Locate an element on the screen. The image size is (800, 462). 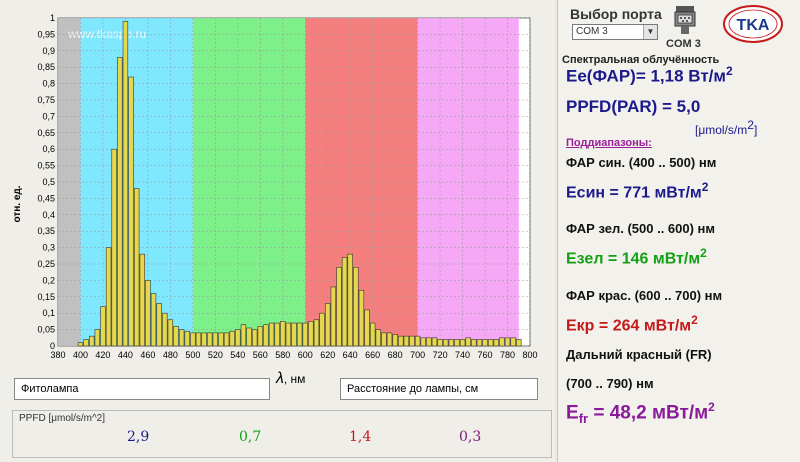
chevron-down-icon: ▼ is located at coordinates (650, 32).